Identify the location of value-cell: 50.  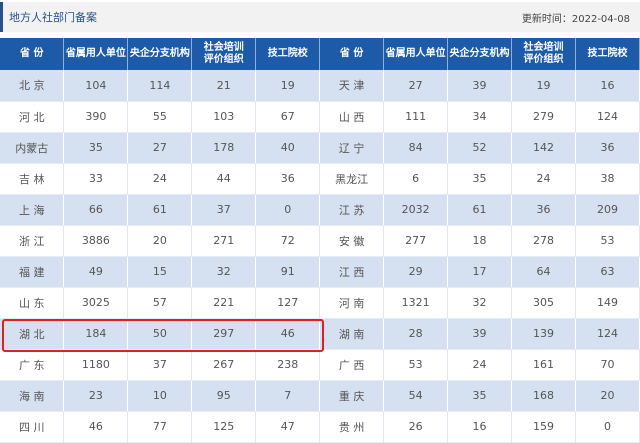
(160, 334).